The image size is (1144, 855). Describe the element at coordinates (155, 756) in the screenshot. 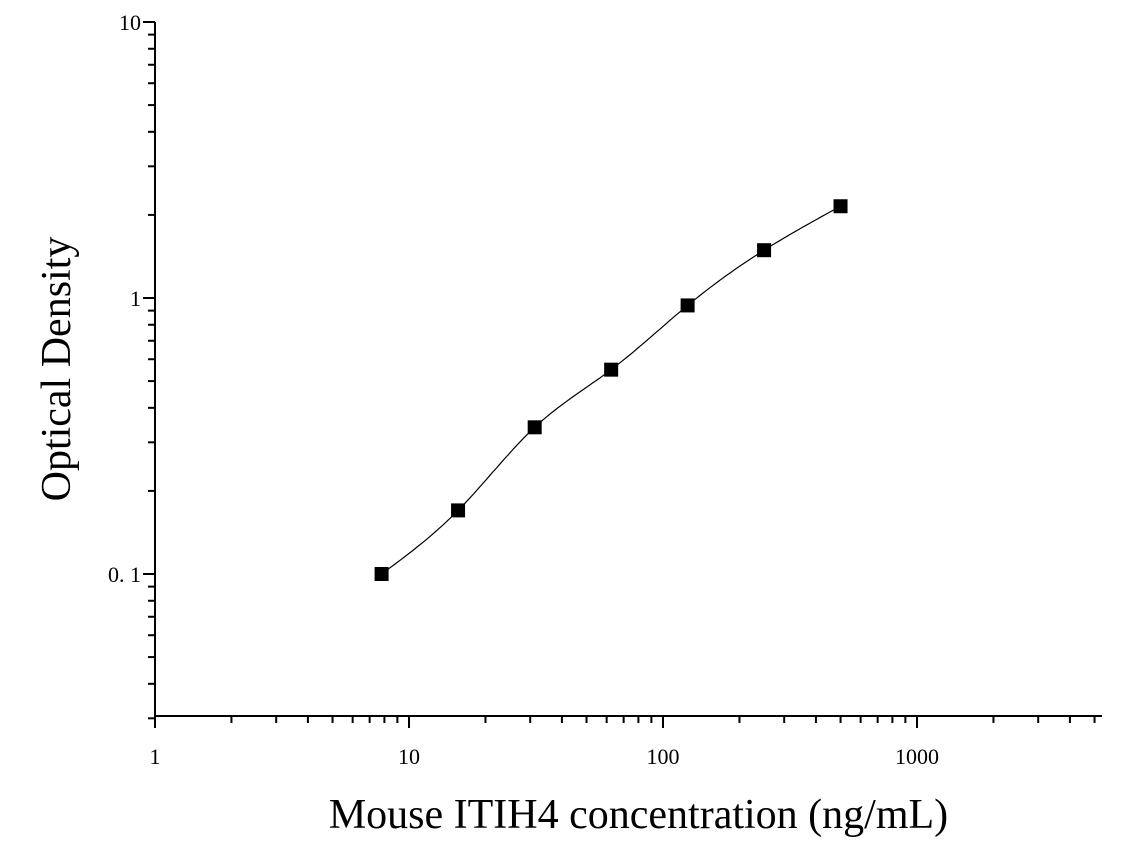

I see `x-tick-label: 1` at that location.